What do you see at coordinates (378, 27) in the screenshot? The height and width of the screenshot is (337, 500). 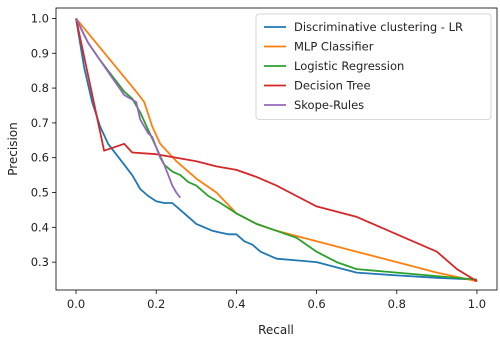 I see `legend-label: Discriminative clustering - LR` at bounding box center [378, 27].